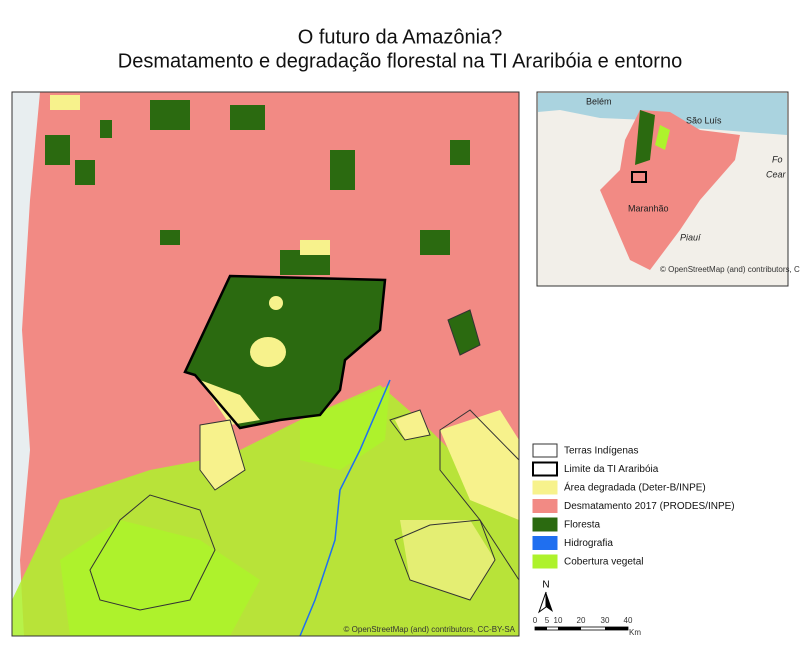  I want to click on legend-label: Área degradada (Deter-B/INPE), so click(635, 487).